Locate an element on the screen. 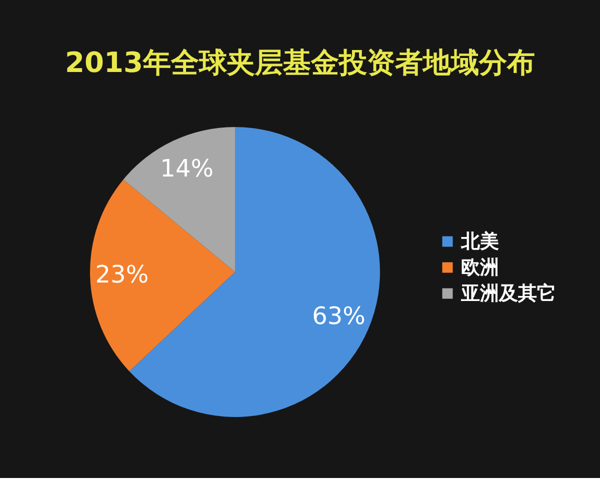 Image resolution: width=600 pixels, height=480 pixels. legend-label: 北美 is located at coordinates (479, 241).